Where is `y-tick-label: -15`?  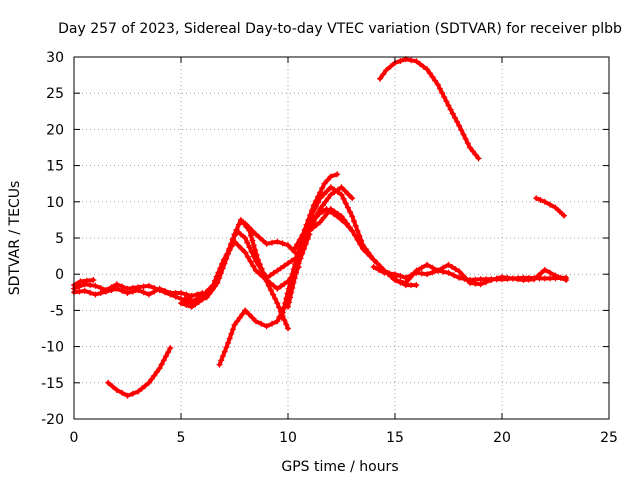
y-tick-label: -15 is located at coordinates (52, 384).